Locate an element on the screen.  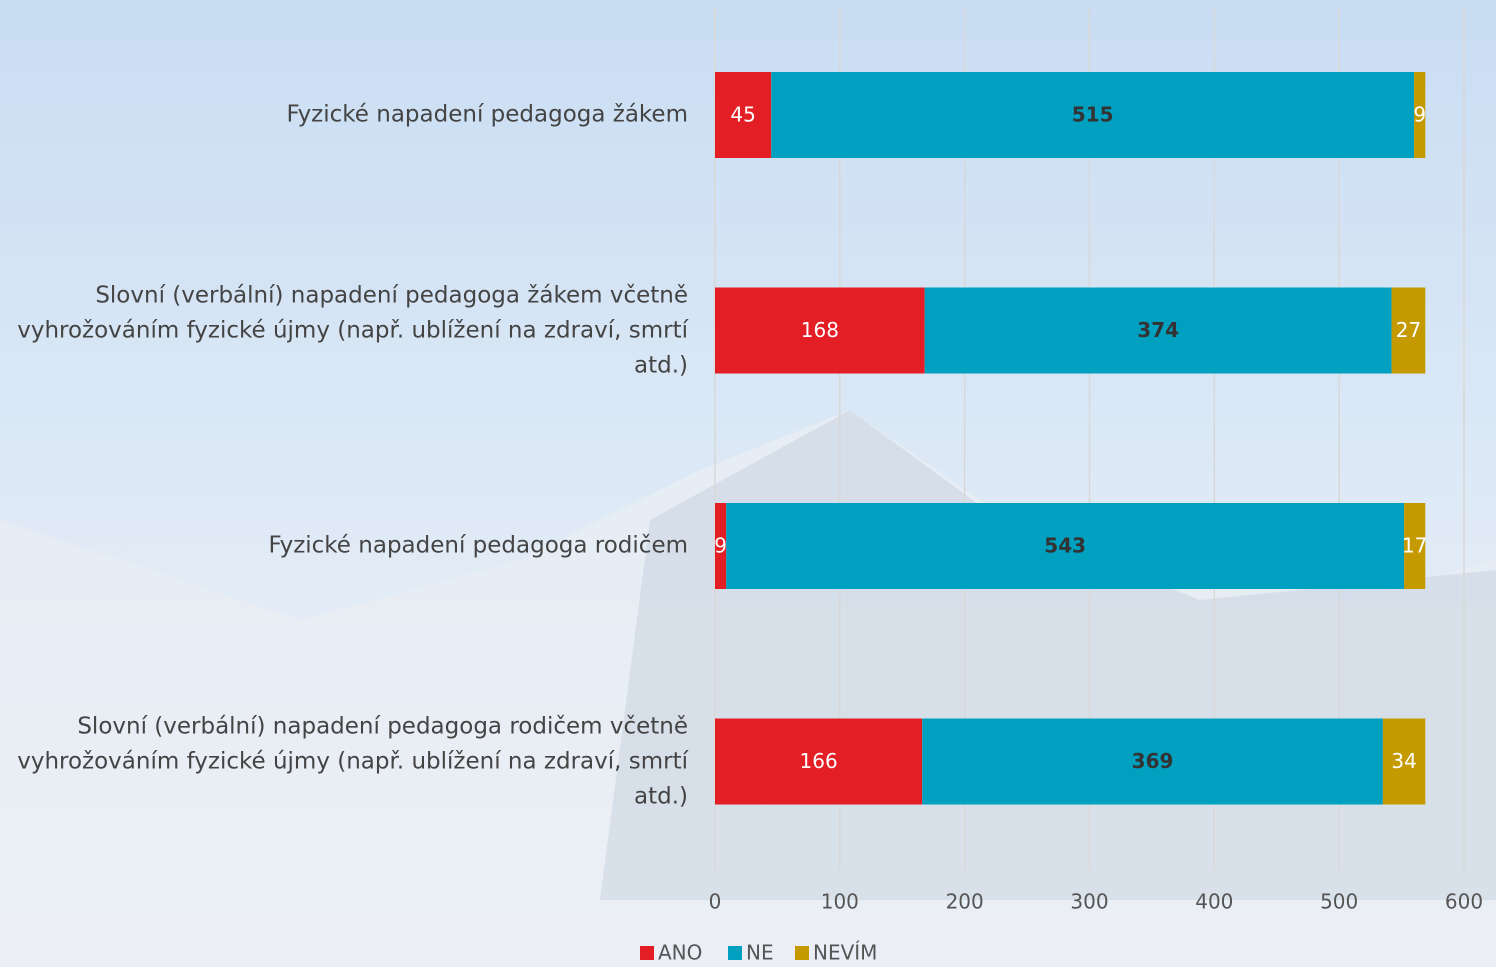
y-tick-label: Fyzické napadení pedagoga žákem is located at coordinates (487, 114).